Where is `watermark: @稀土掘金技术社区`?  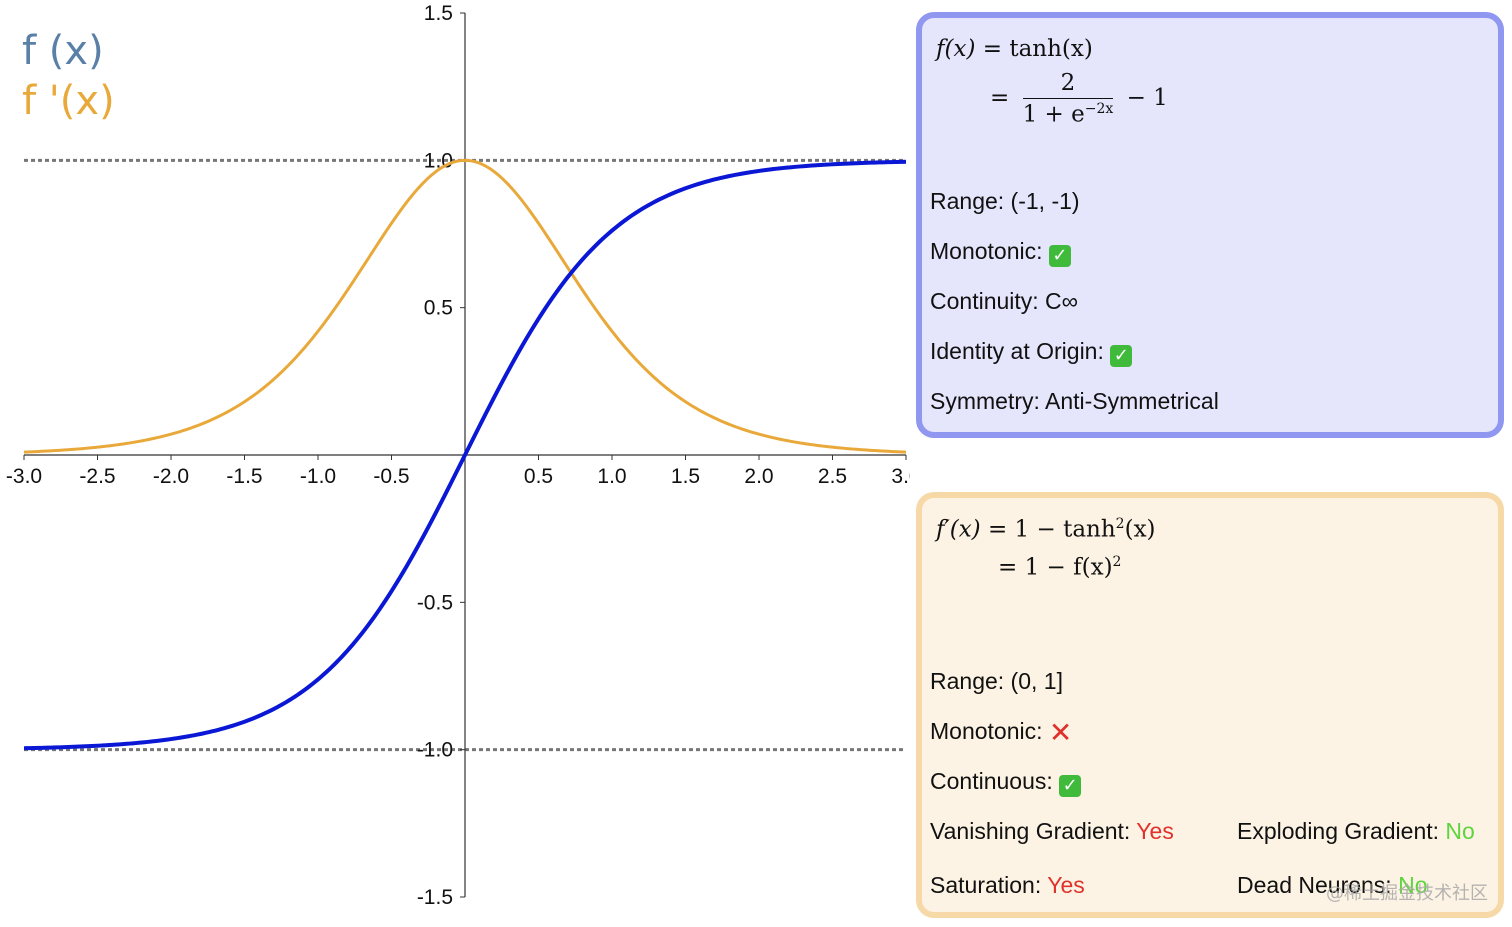
watermark: @稀土掘金技术社区 is located at coordinates (1407, 893).